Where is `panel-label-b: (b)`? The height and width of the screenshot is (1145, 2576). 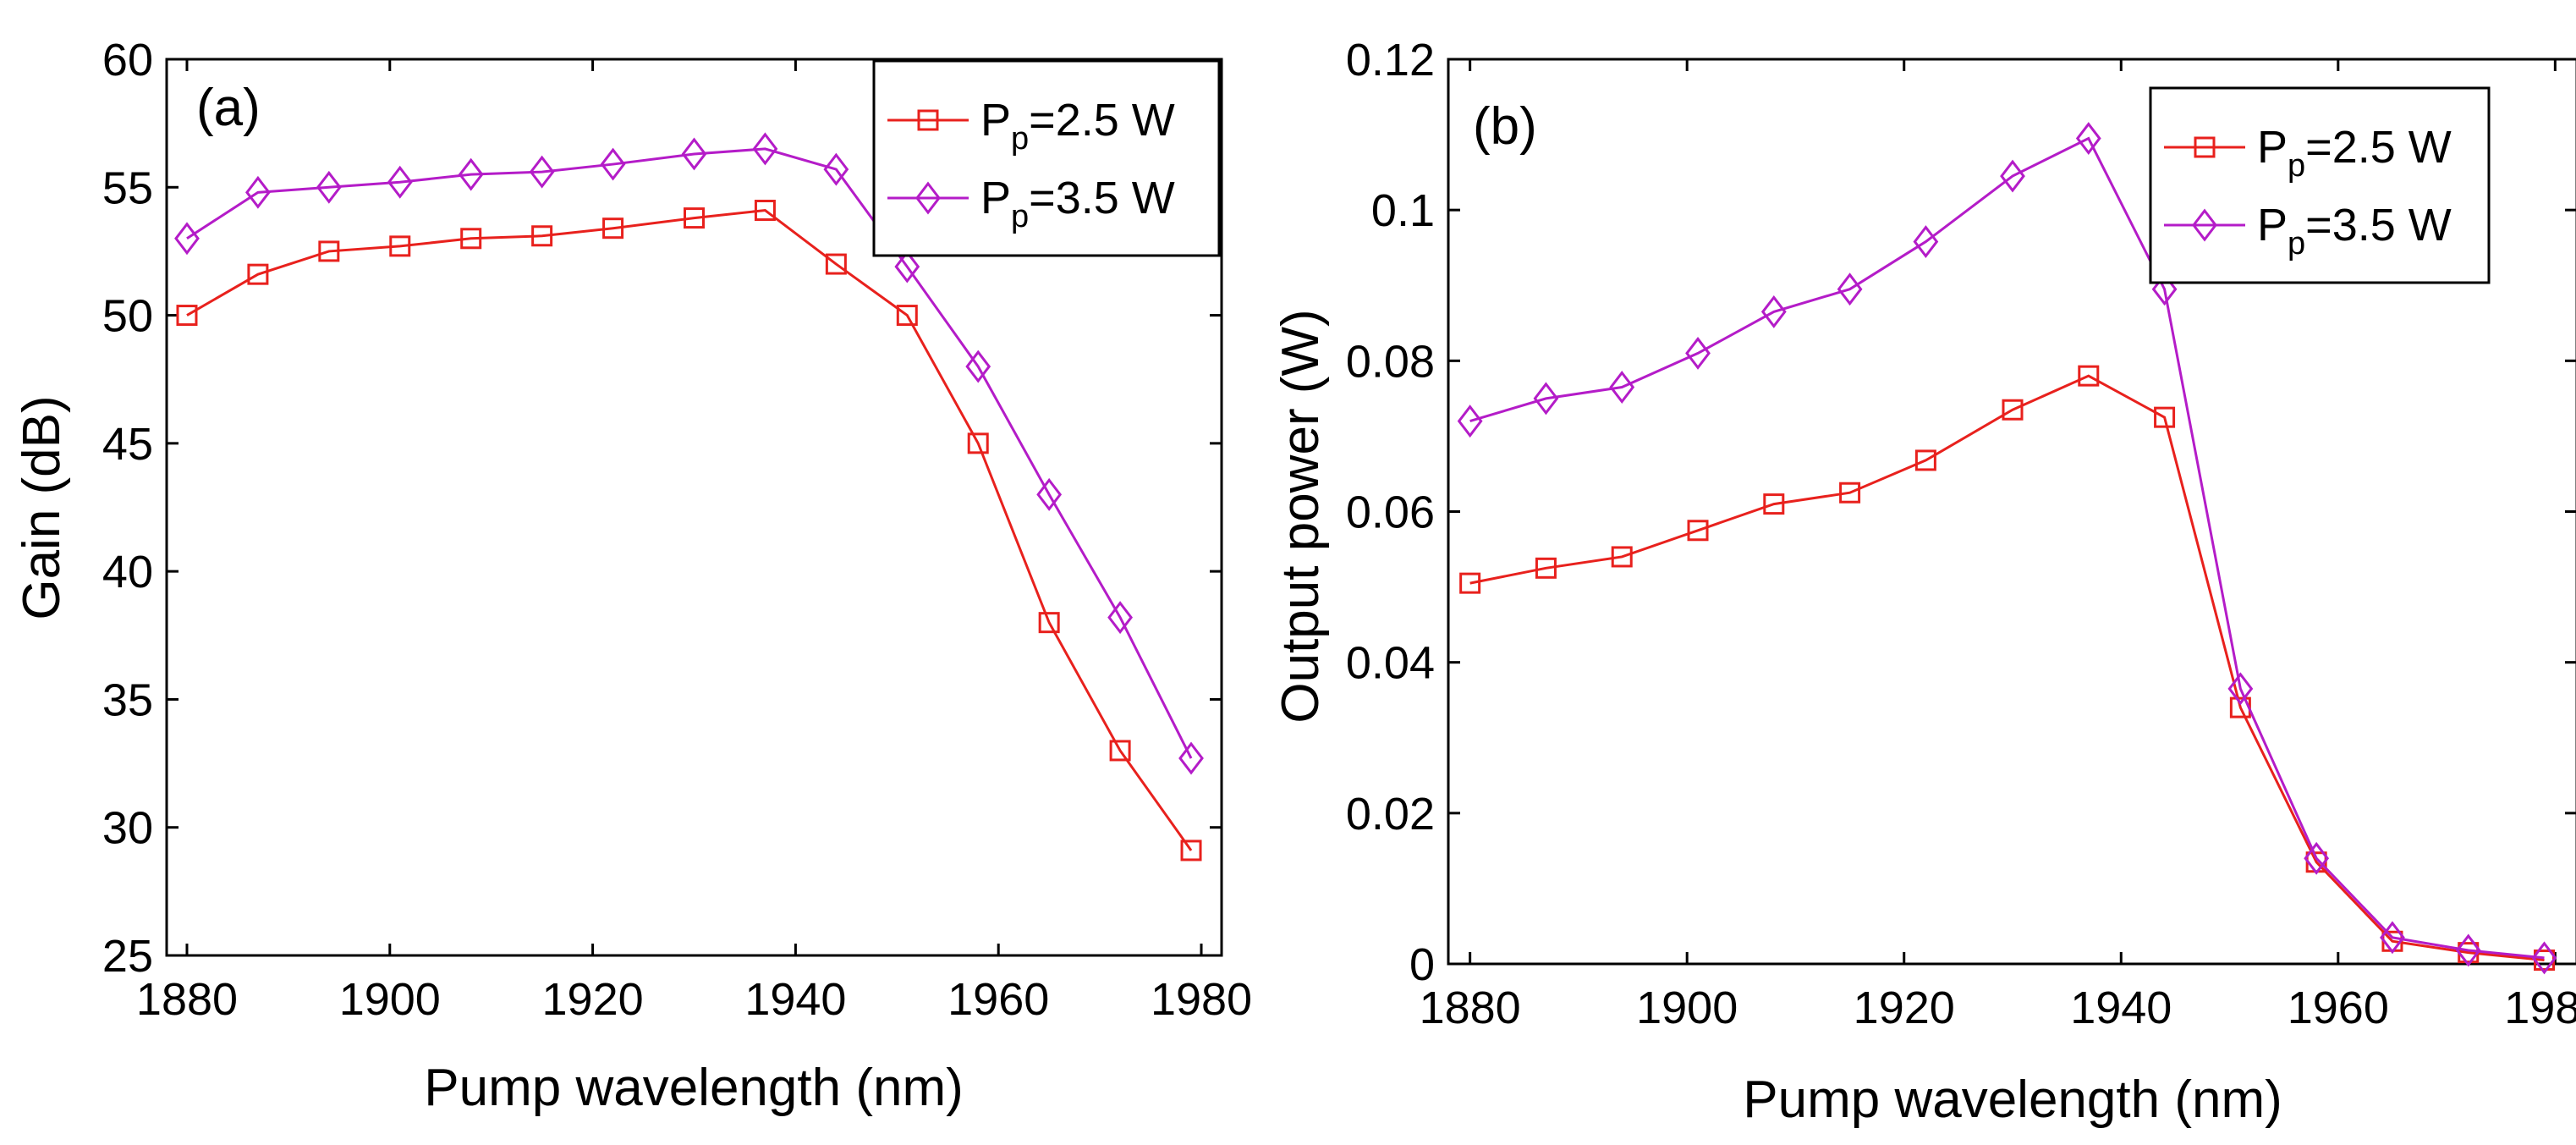
panel-label-b: (b) is located at coordinates (1505, 127).